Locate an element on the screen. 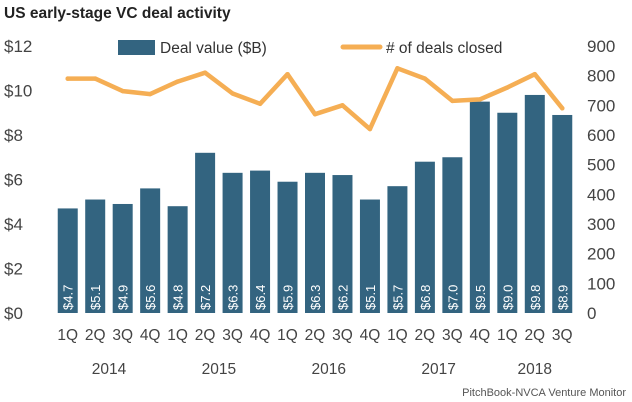 This screenshot has width=632, height=402. right-axis-ticks: 0 100 200 300 400 500 600 700 800 900 is located at coordinates (601, 180).